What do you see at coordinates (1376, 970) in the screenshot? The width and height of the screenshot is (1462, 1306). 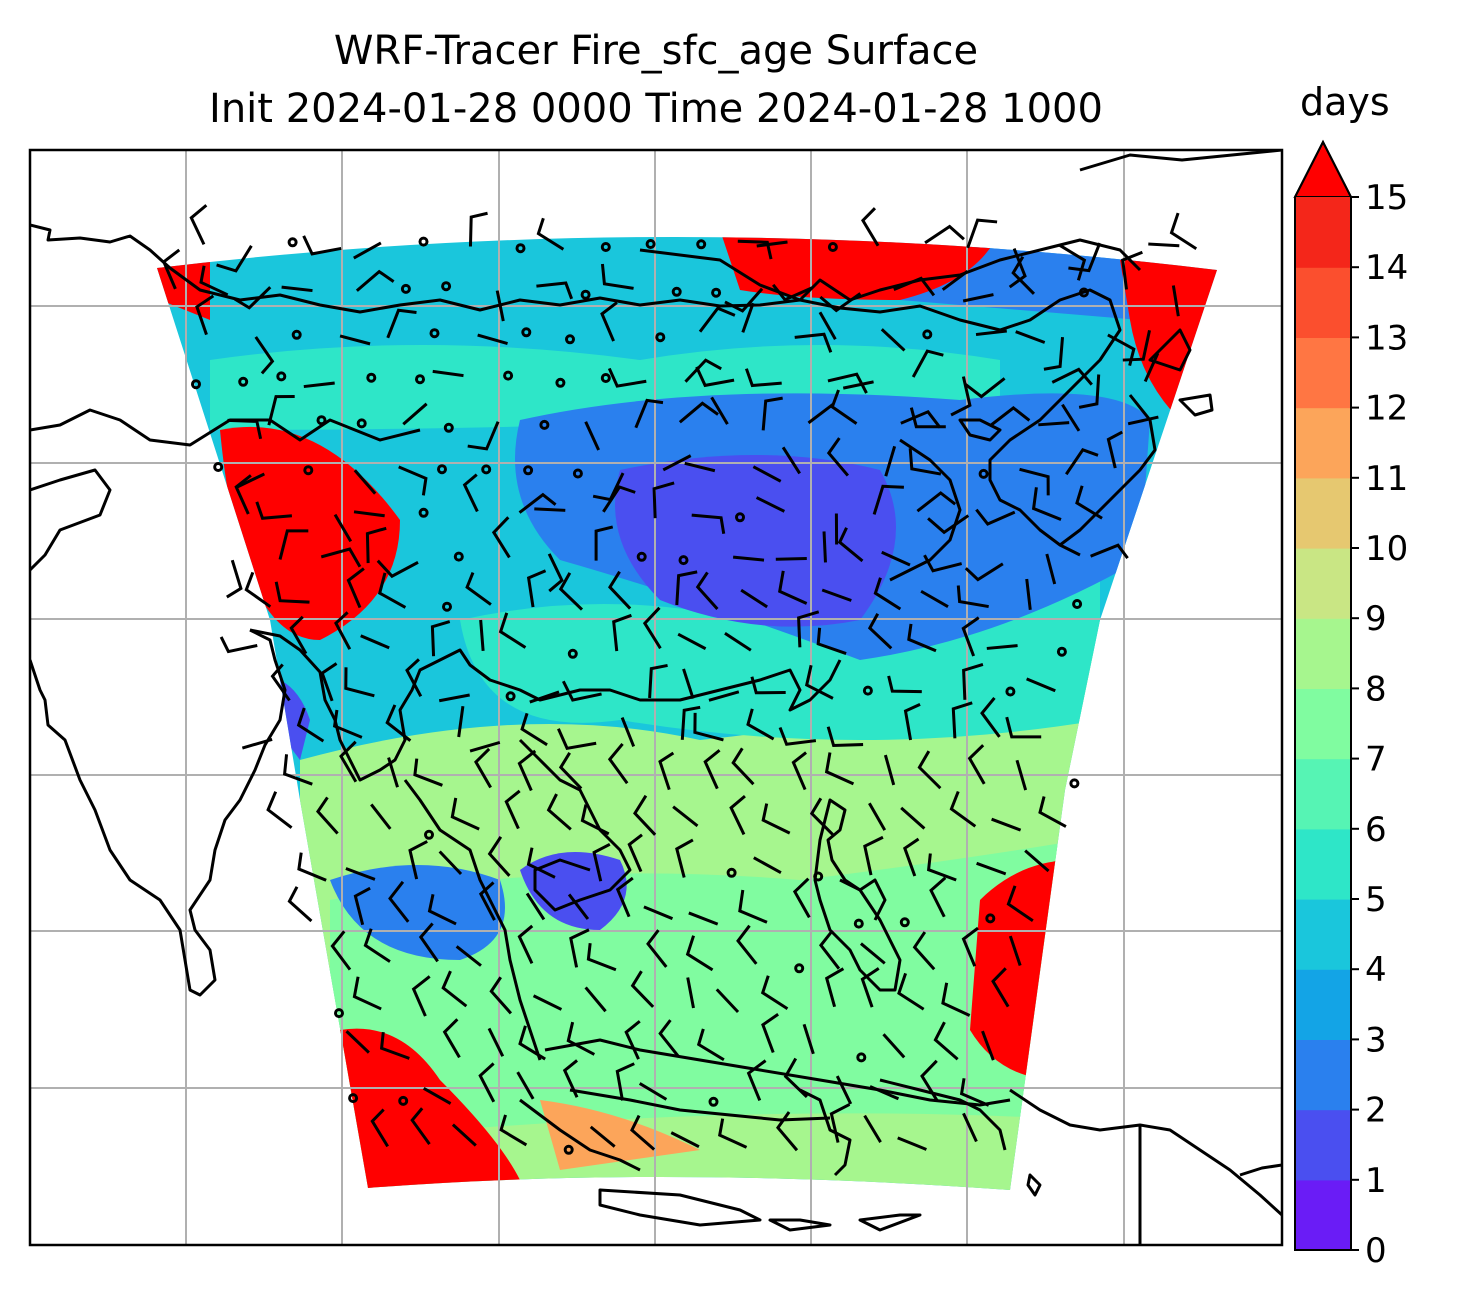 I see `colorbar-tick-label: 4` at bounding box center [1376, 970].